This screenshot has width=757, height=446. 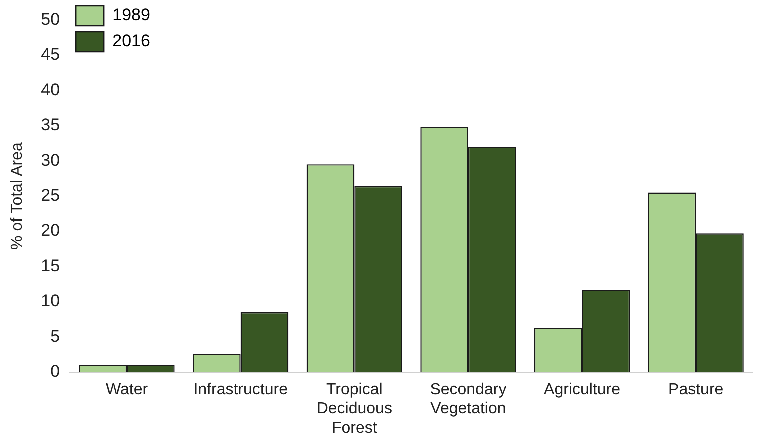 What do you see at coordinates (241, 389) in the screenshot?
I see `x-tick-label: Infrastructure` at bounding box center [241, 389].